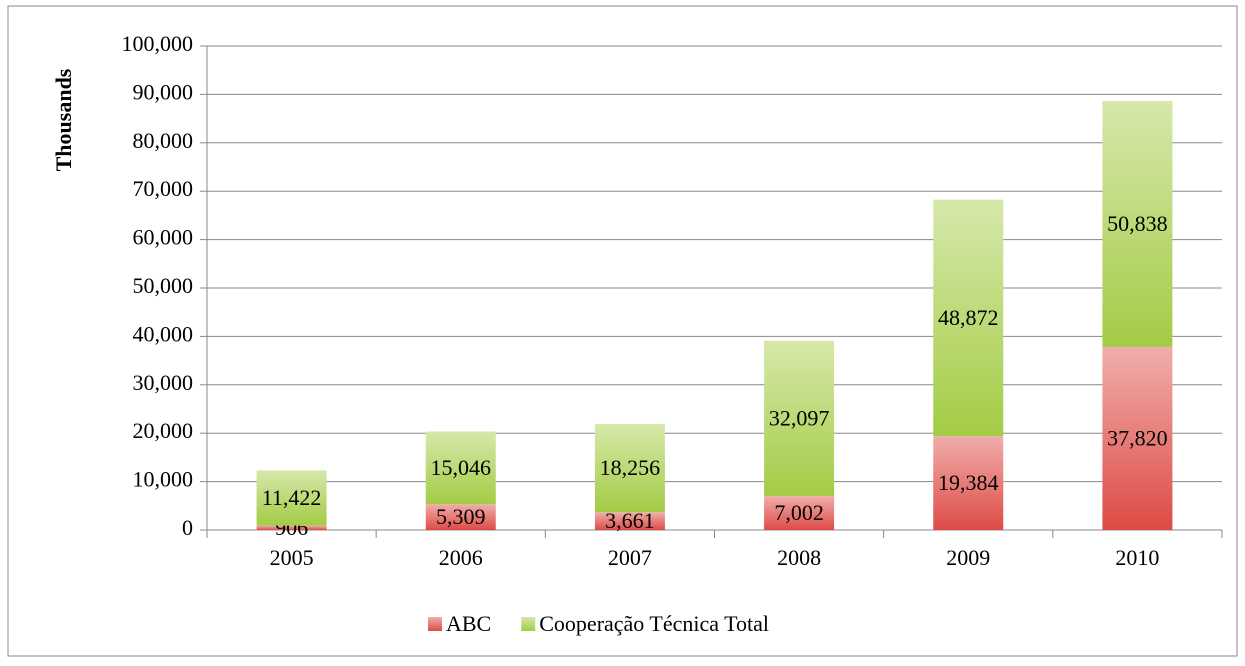 This screenshot has height=666, width=1245. Describe the element at coordinates (799, 557) in the screenshot. I see `x-tick-label: 2008` at that location.